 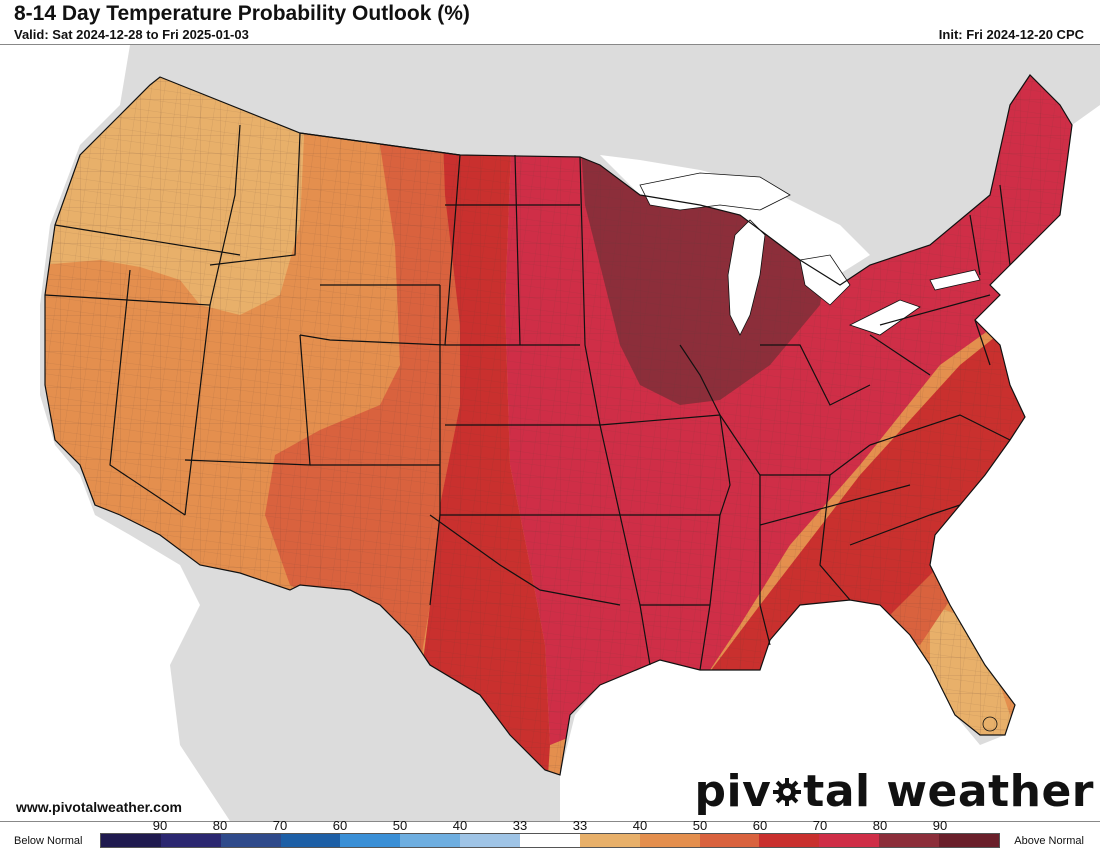 What do you see at coordinates (746, 277) in the screenshot?
I see `lake-michigan` at bounding box center [746, 277].